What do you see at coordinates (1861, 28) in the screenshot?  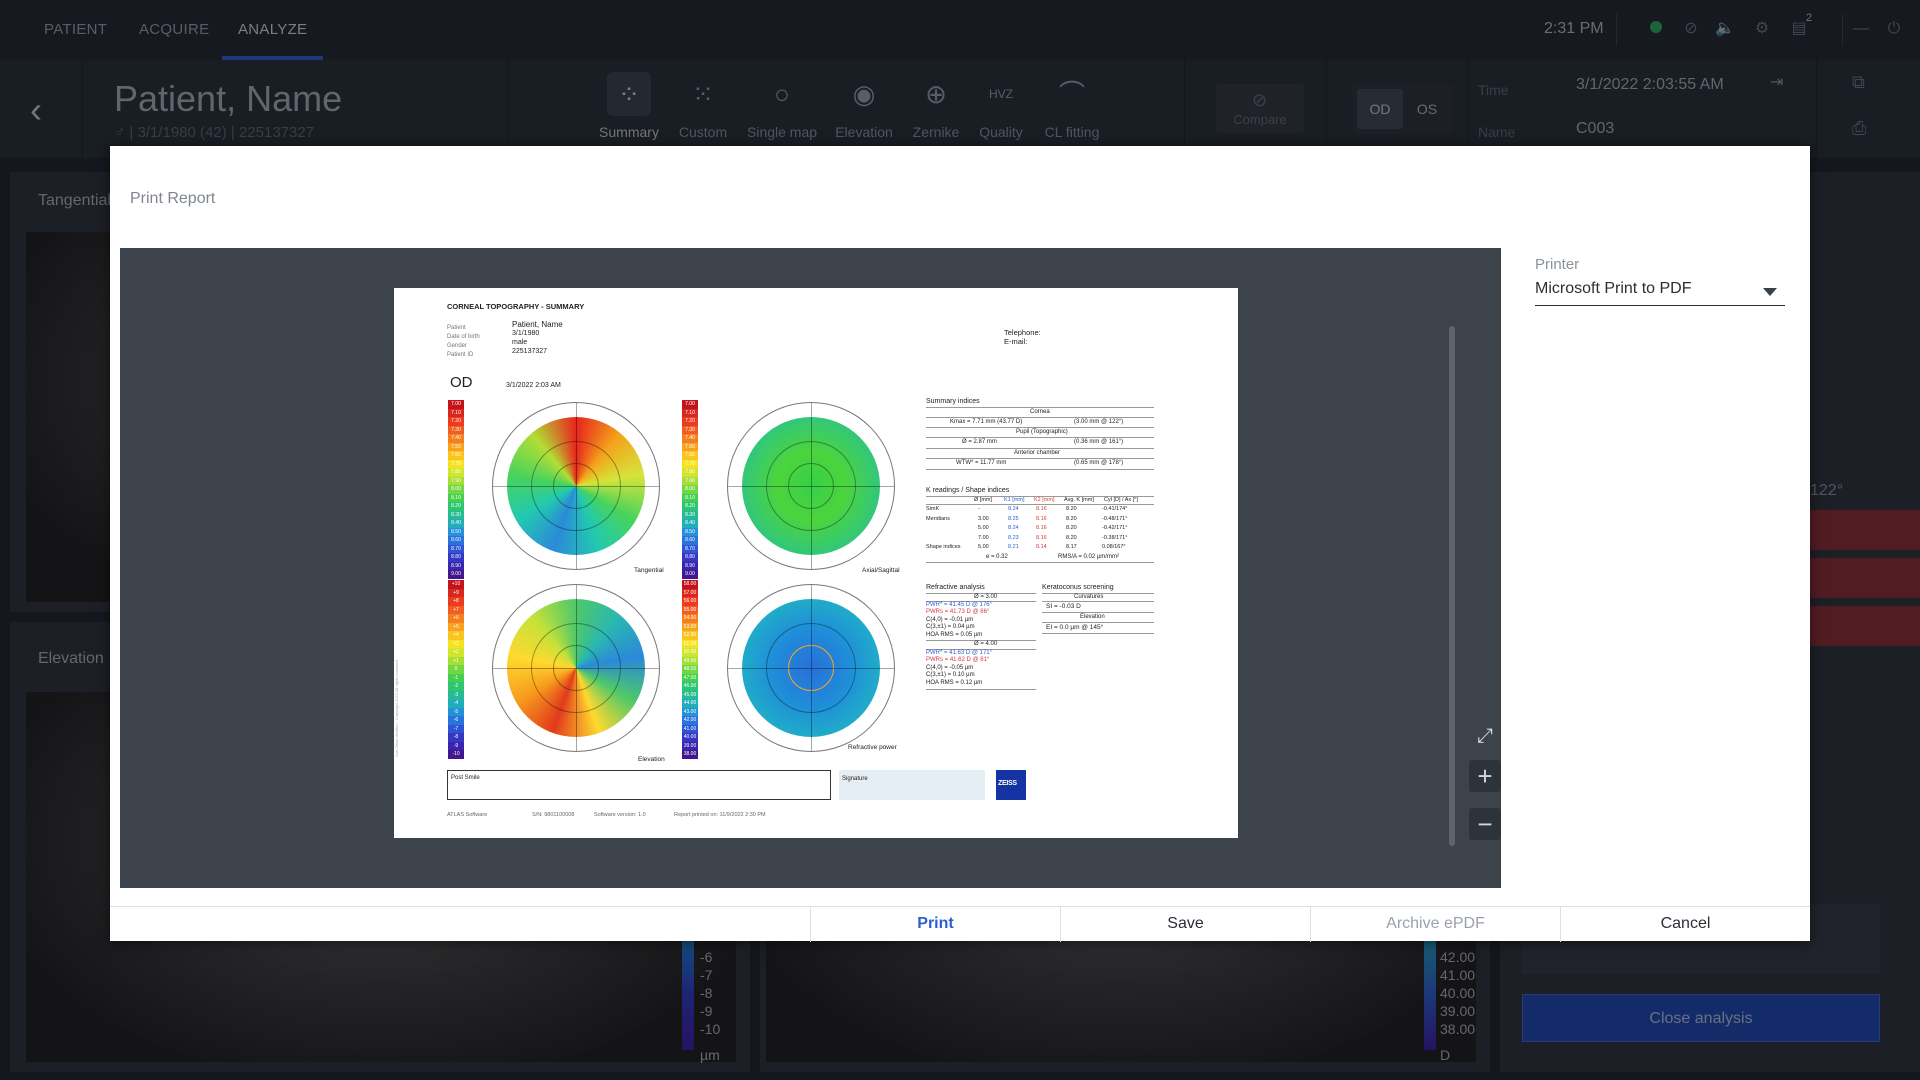 I see `minimize-icon: —` at bounding box center [1861, 28].